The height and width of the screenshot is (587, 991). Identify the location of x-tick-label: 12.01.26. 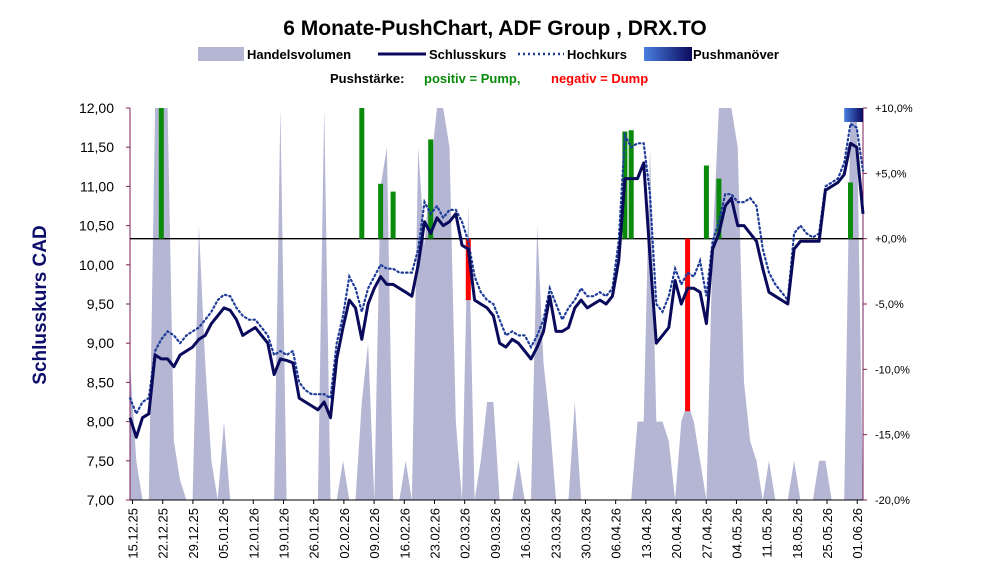
(253, 533).